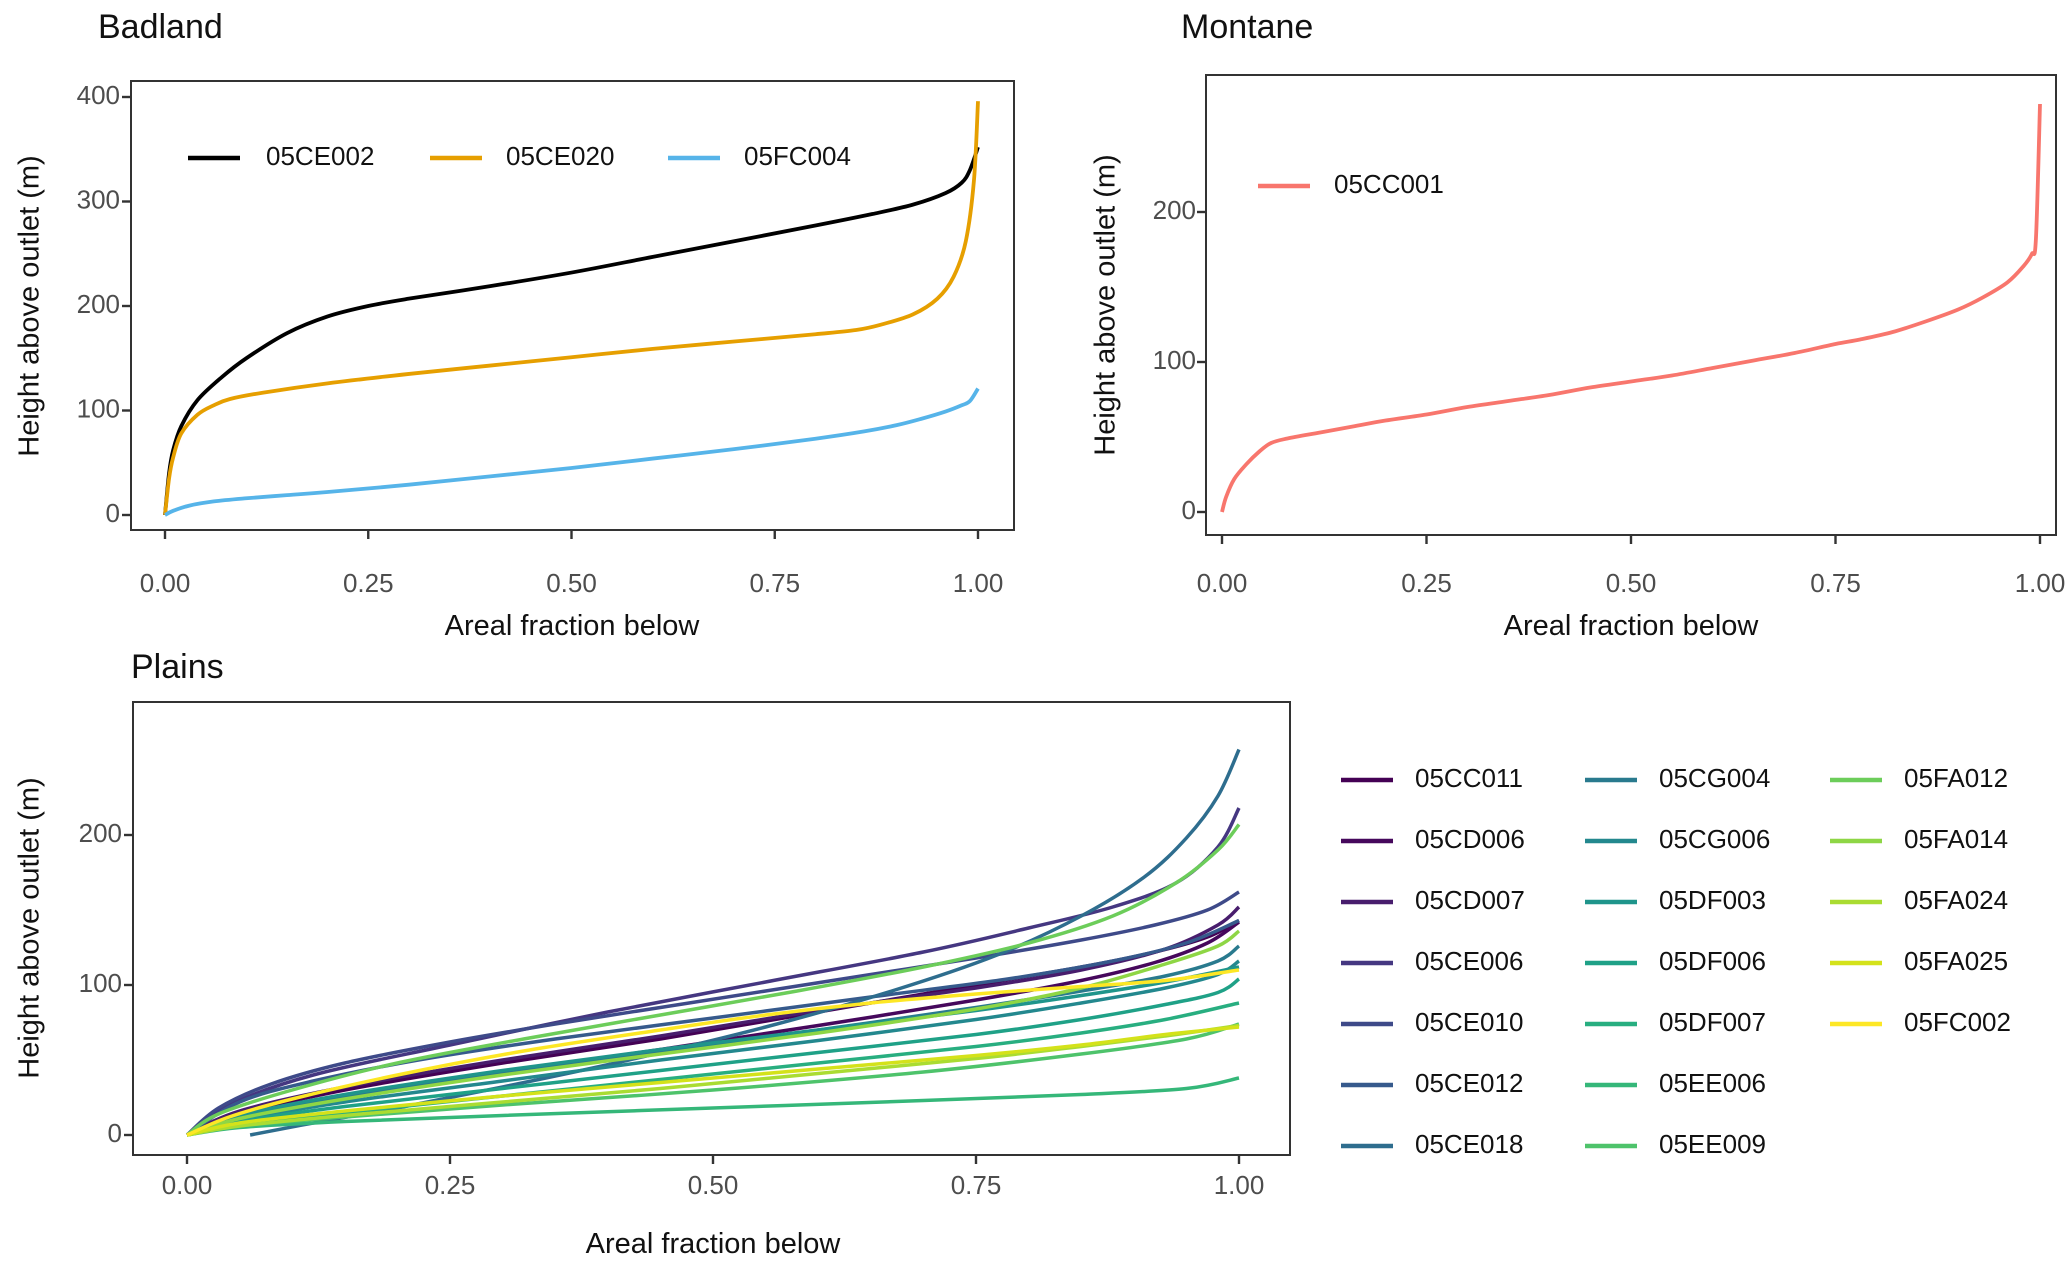 The height and width of the screenshot is (1282, 2067). Describe the element at coordinates (1956, 900) in the screenshot. I see `legend-label-05FA024: 05FA024` at that location.